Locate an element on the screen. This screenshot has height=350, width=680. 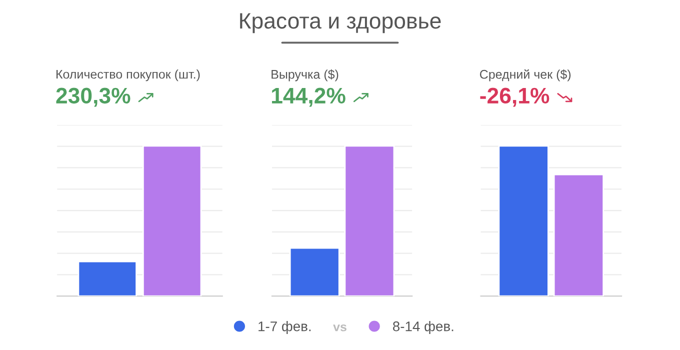
text: -26,1% is located at coordinates (515, 97).